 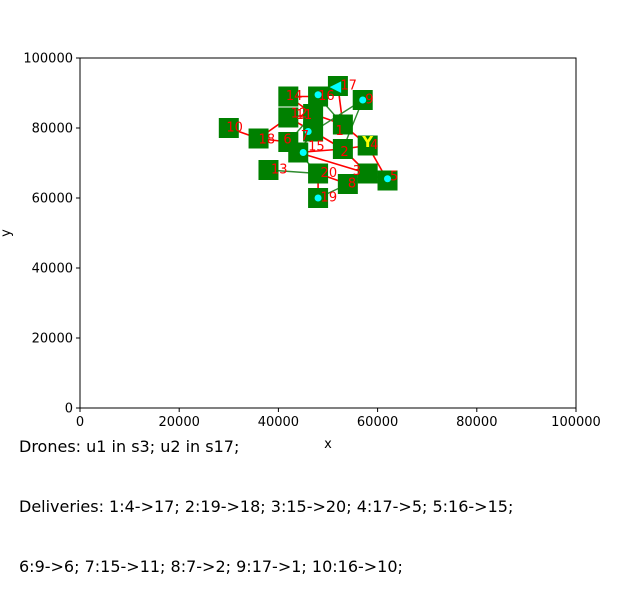 I want to click on y-tick-label: 40000, so click(x=52, y=269).